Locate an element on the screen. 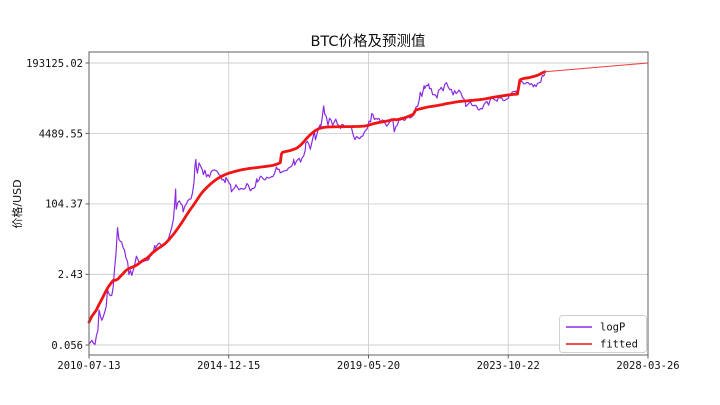 This screenshot has width=720, height=405. y-axis-title: 价格/USD is located at coordinates (17, 203).